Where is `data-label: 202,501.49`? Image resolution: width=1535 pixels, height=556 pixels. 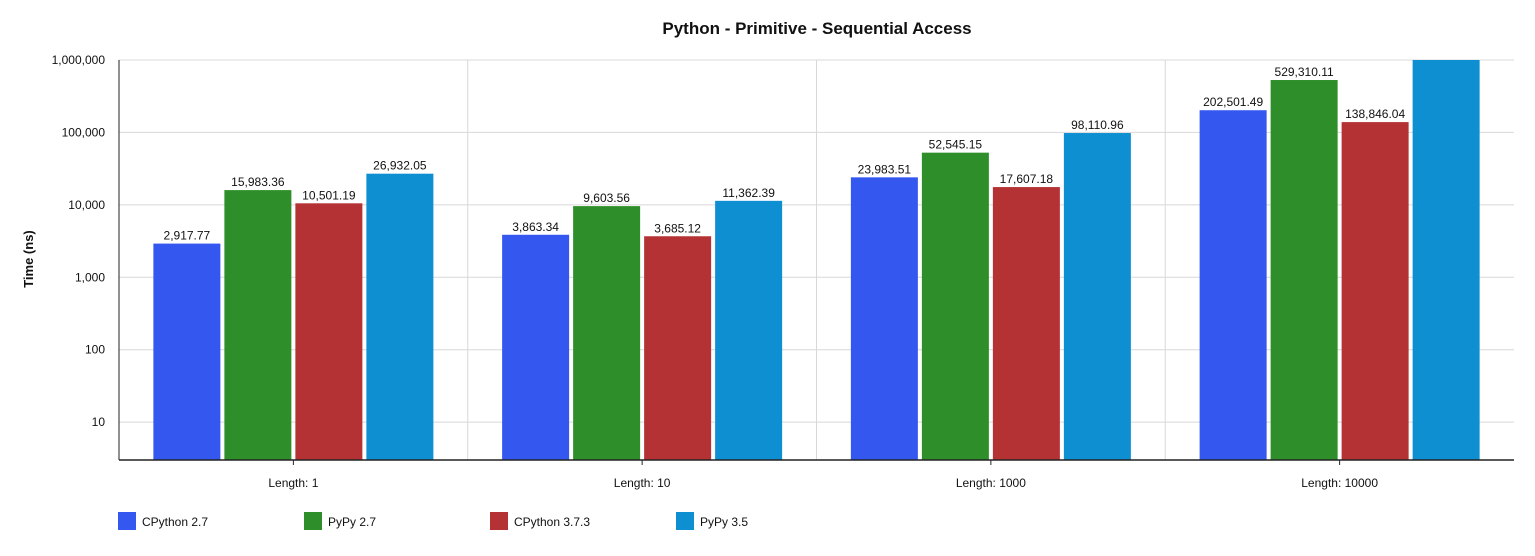
data-label: 202,501.49 is located at coordinates (1233, 102).